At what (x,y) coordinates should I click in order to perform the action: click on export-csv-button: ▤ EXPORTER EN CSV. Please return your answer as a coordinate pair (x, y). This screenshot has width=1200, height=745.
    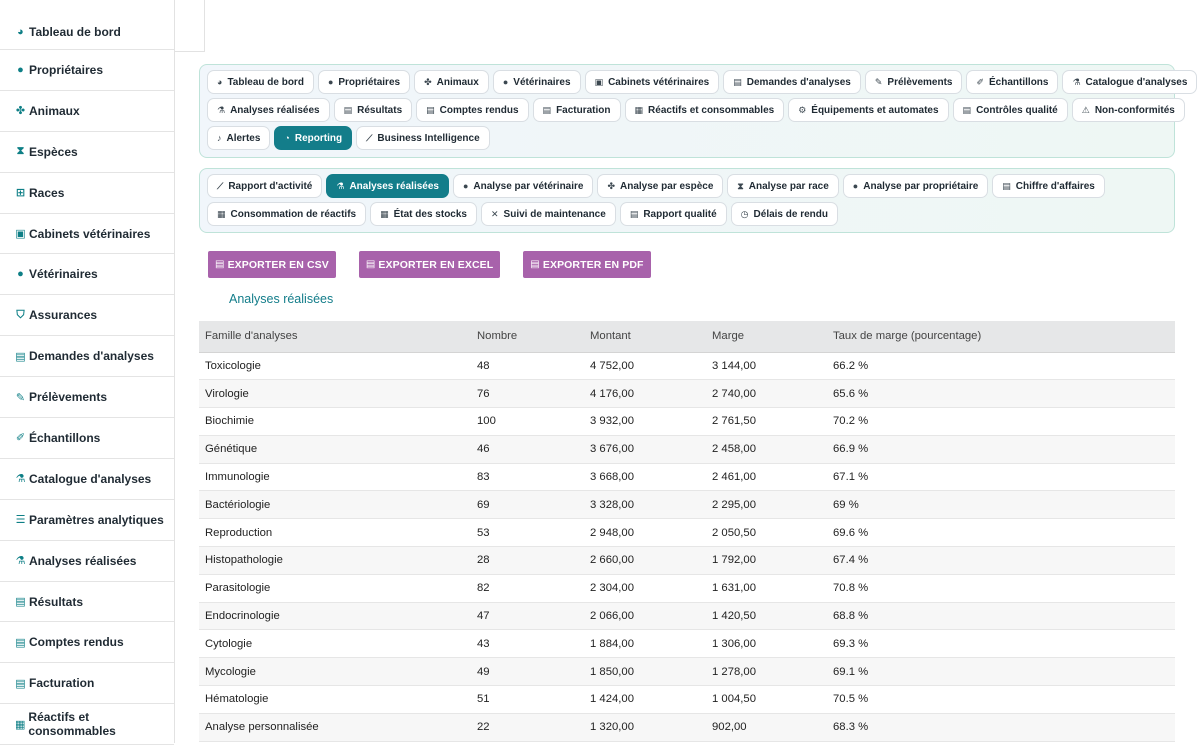
    Looking at the image, I should click on (272, 264).